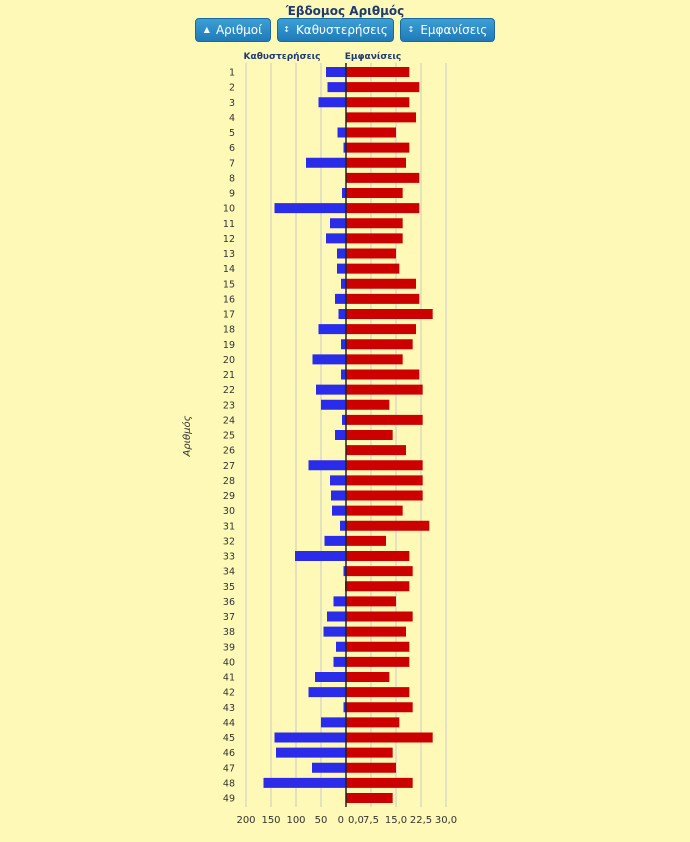 The height and width of the screenshot is (842, 690). What do you see at coordinates (229, 375) in the screenshot?
I see `category-label: 21` at bounding box center [229, 375].